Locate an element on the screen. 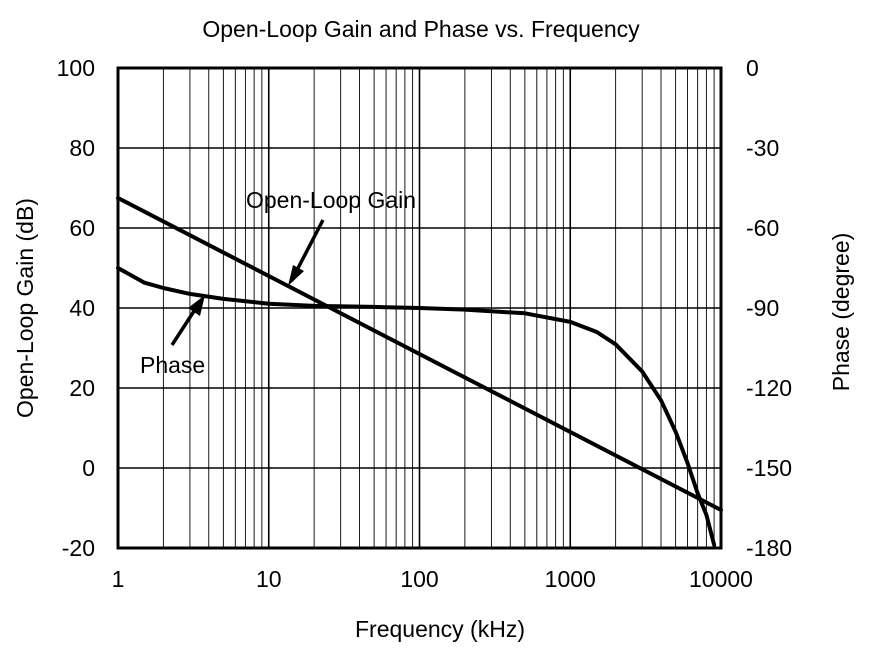 Image resolution: width=871 pixels, height=653 pixels. x-tick-label: 1 is located at coordinates (118, 579).